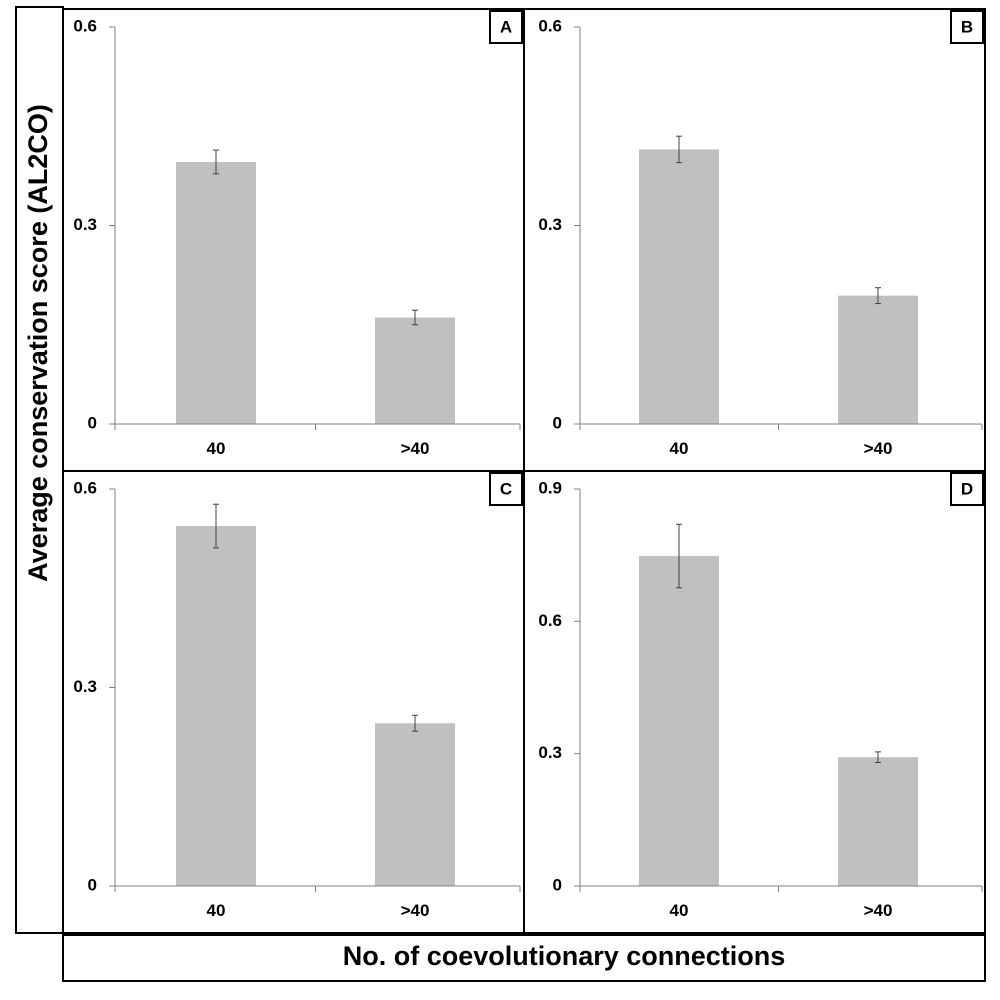 The width and height of the screenshot is (1000, 1000). Describe the element at coordinates (38, 343) in the screenshot. I see `y-axis-title: Average conservation score (AL2CO)` at that location.